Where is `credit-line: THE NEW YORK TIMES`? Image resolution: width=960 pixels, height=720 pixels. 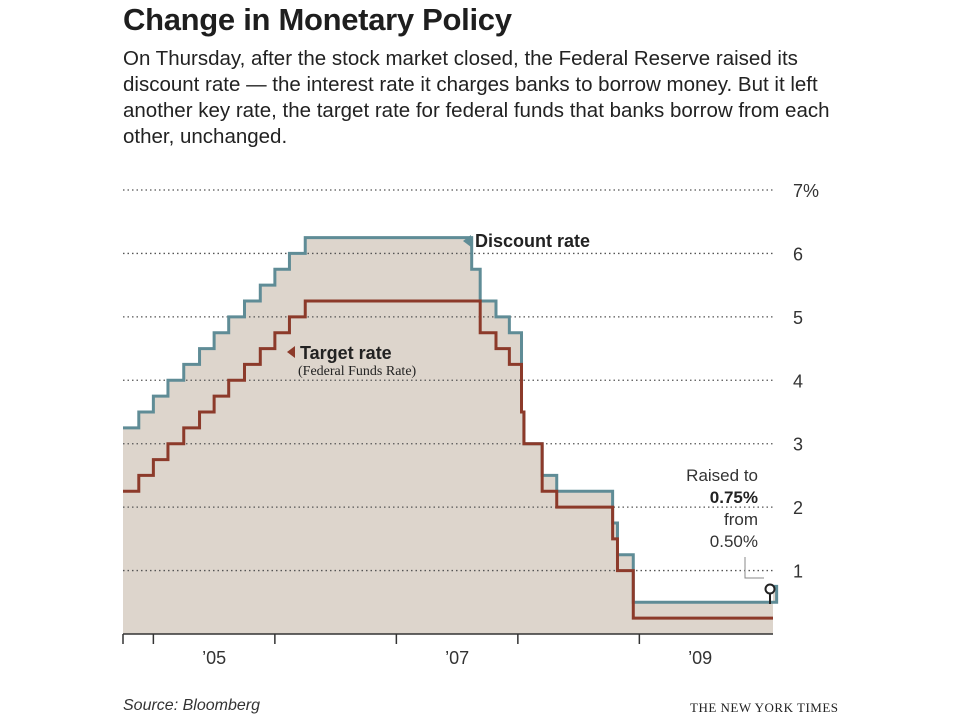
credit-line: THE NEW YORK TIMES is located at coordinates (764, 707).